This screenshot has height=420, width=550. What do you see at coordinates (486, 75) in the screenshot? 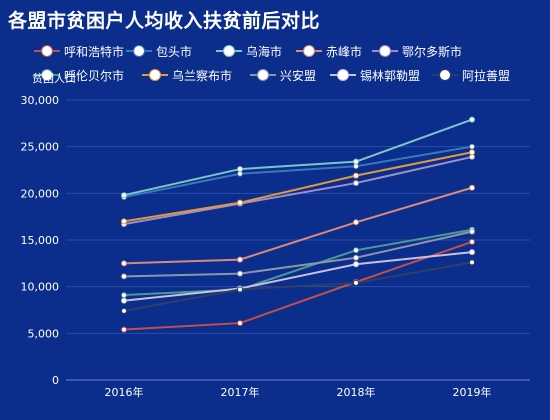
I see `legend-label: 阿拉善盟` at bounding box center [486, 75].